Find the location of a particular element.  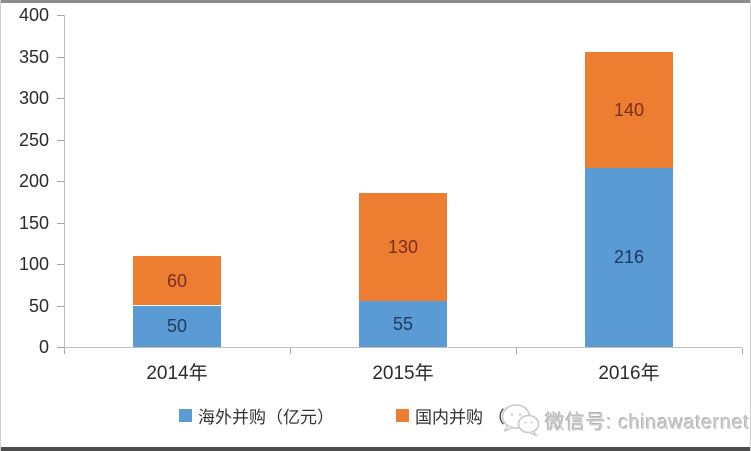

y-axis-tick-label: 50 is located at coordinates (38, 305).